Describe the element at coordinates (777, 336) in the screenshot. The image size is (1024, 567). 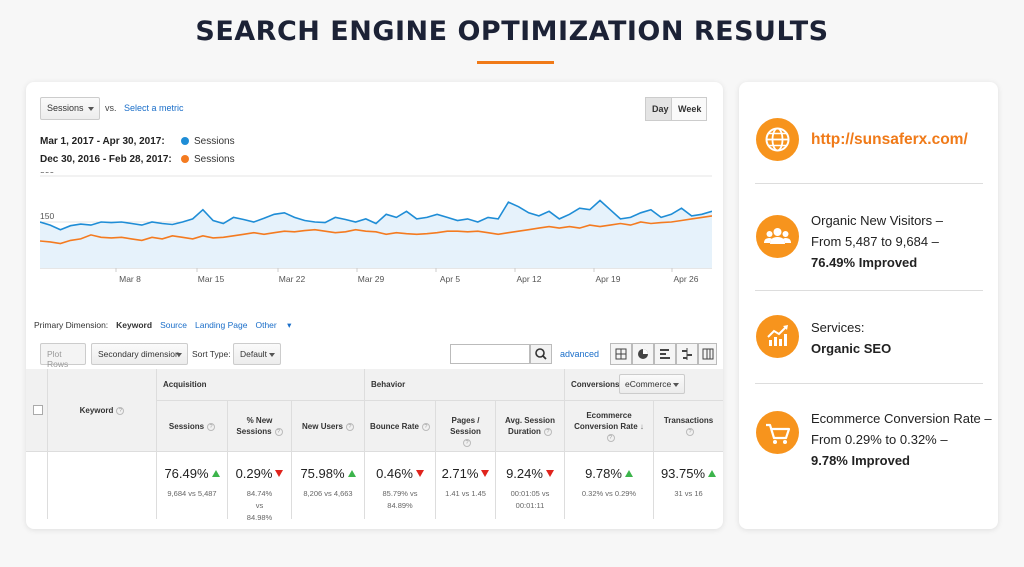
I see `growth-chart-icon` at that location.